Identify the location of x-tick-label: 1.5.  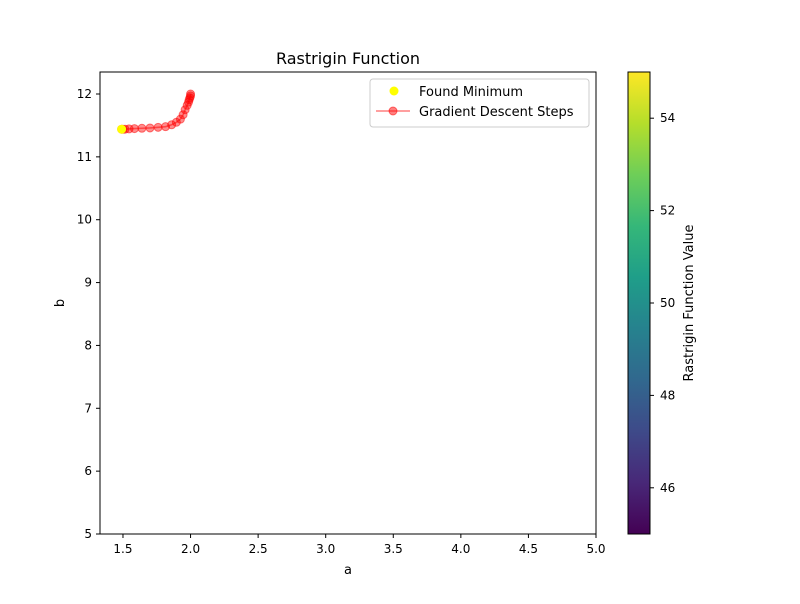
(122, 549).